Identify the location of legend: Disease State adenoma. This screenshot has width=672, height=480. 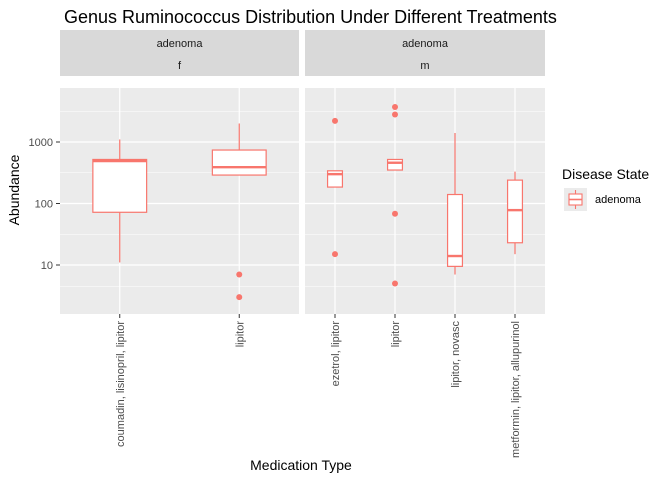
(605, 188).